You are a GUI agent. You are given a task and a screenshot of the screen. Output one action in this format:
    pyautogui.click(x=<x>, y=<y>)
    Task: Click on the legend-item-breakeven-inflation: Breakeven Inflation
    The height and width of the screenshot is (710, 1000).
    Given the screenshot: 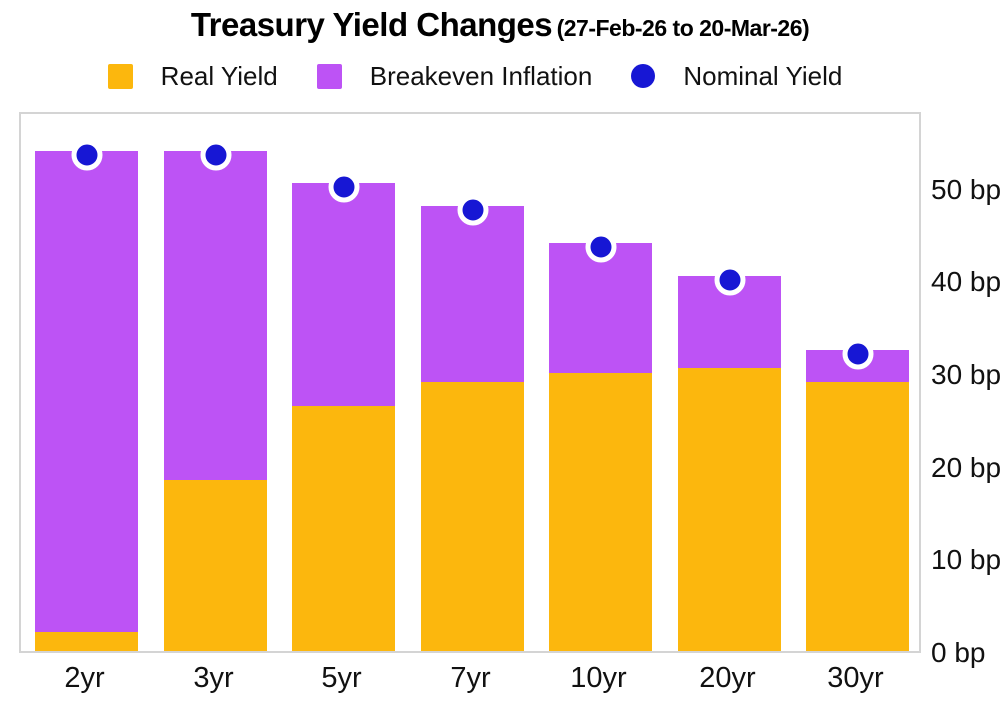 What is the action you would take?
    pyautogui.click(x=454, y=76)
    